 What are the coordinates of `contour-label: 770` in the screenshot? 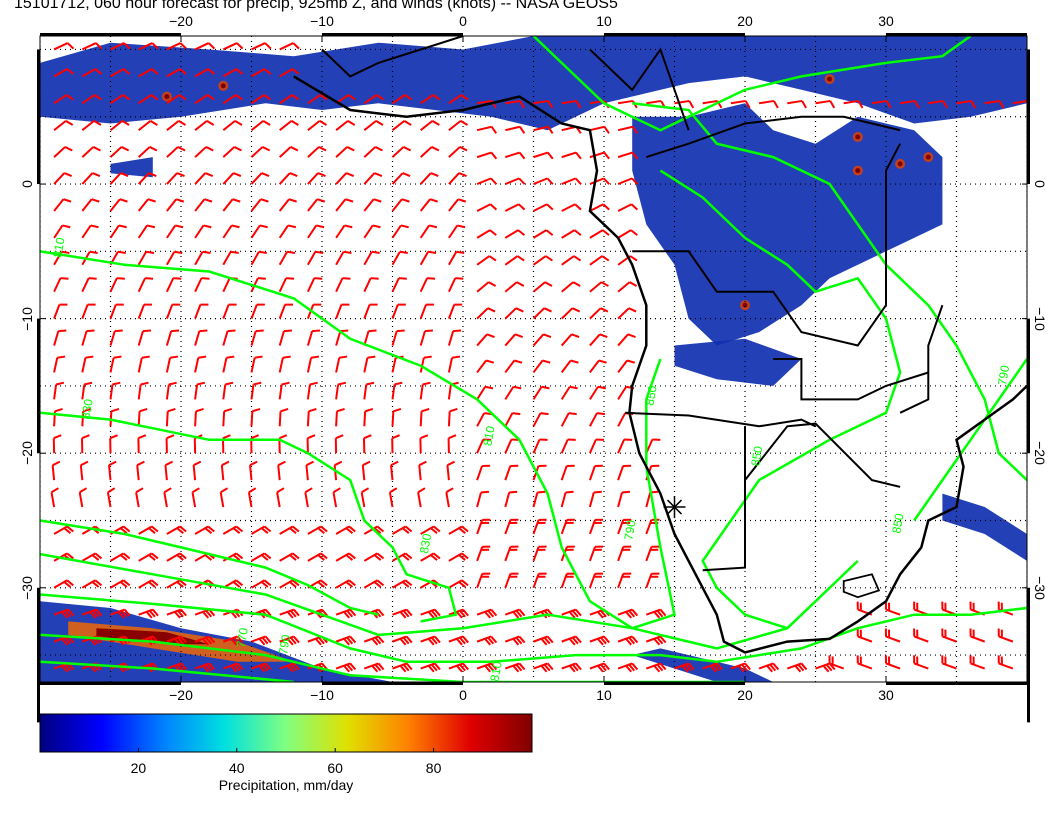 It's located at (242, 637).